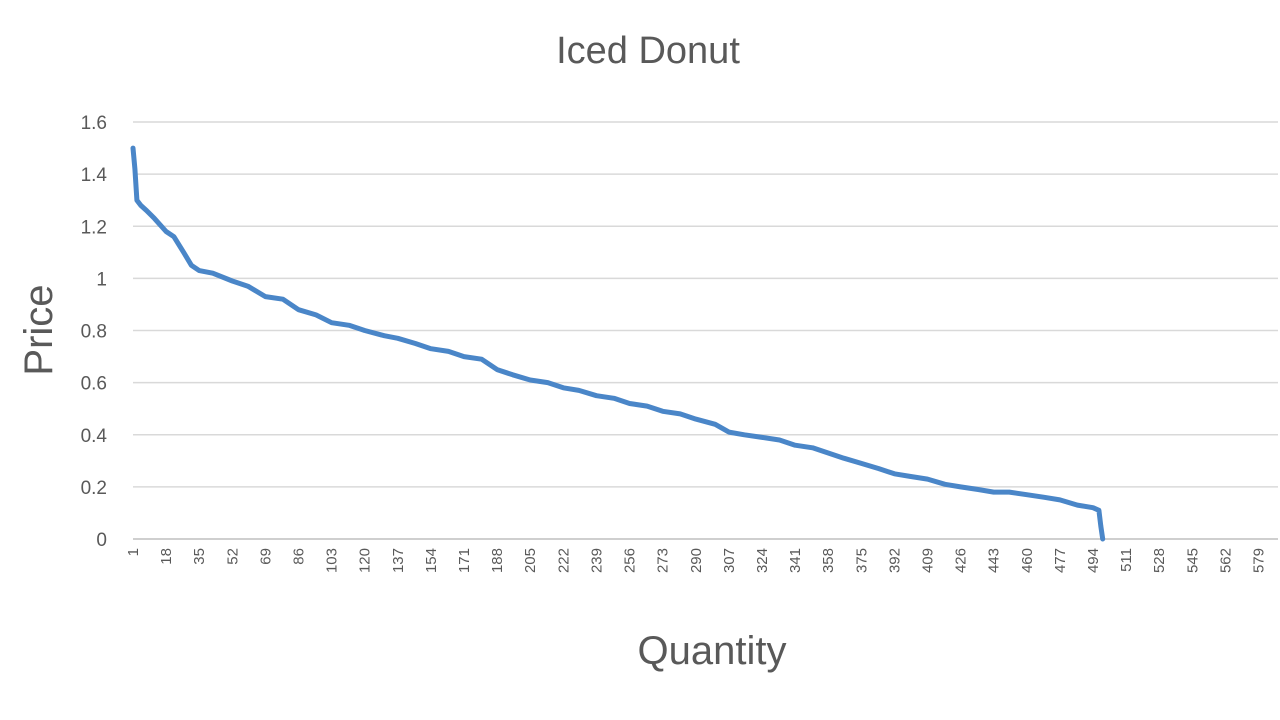 Image resolution: width=1280 pixels, height=720 pixels. What do you see at coordinates (1225, 560) in the screenshot?
I see `x-tick-label-33: 562` at bounding box center [1225, 560].